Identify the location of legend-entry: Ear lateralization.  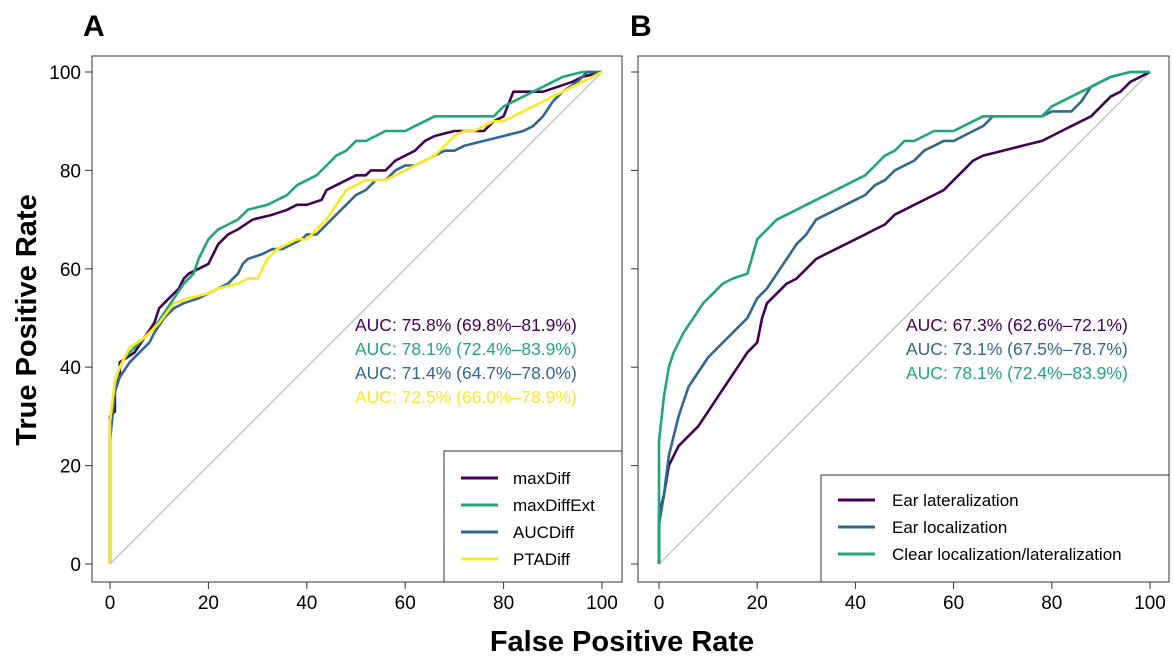
(955, 500).